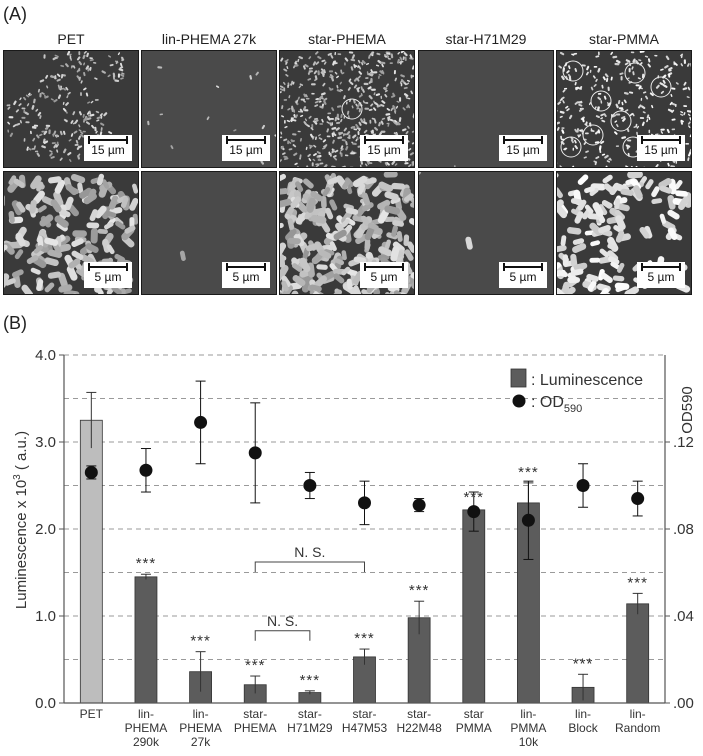 The image size is (703, 756). Describe the element at coordinates (45, 616) in the screenshot. I see `y-tick-label-left: 1.0` at that location.